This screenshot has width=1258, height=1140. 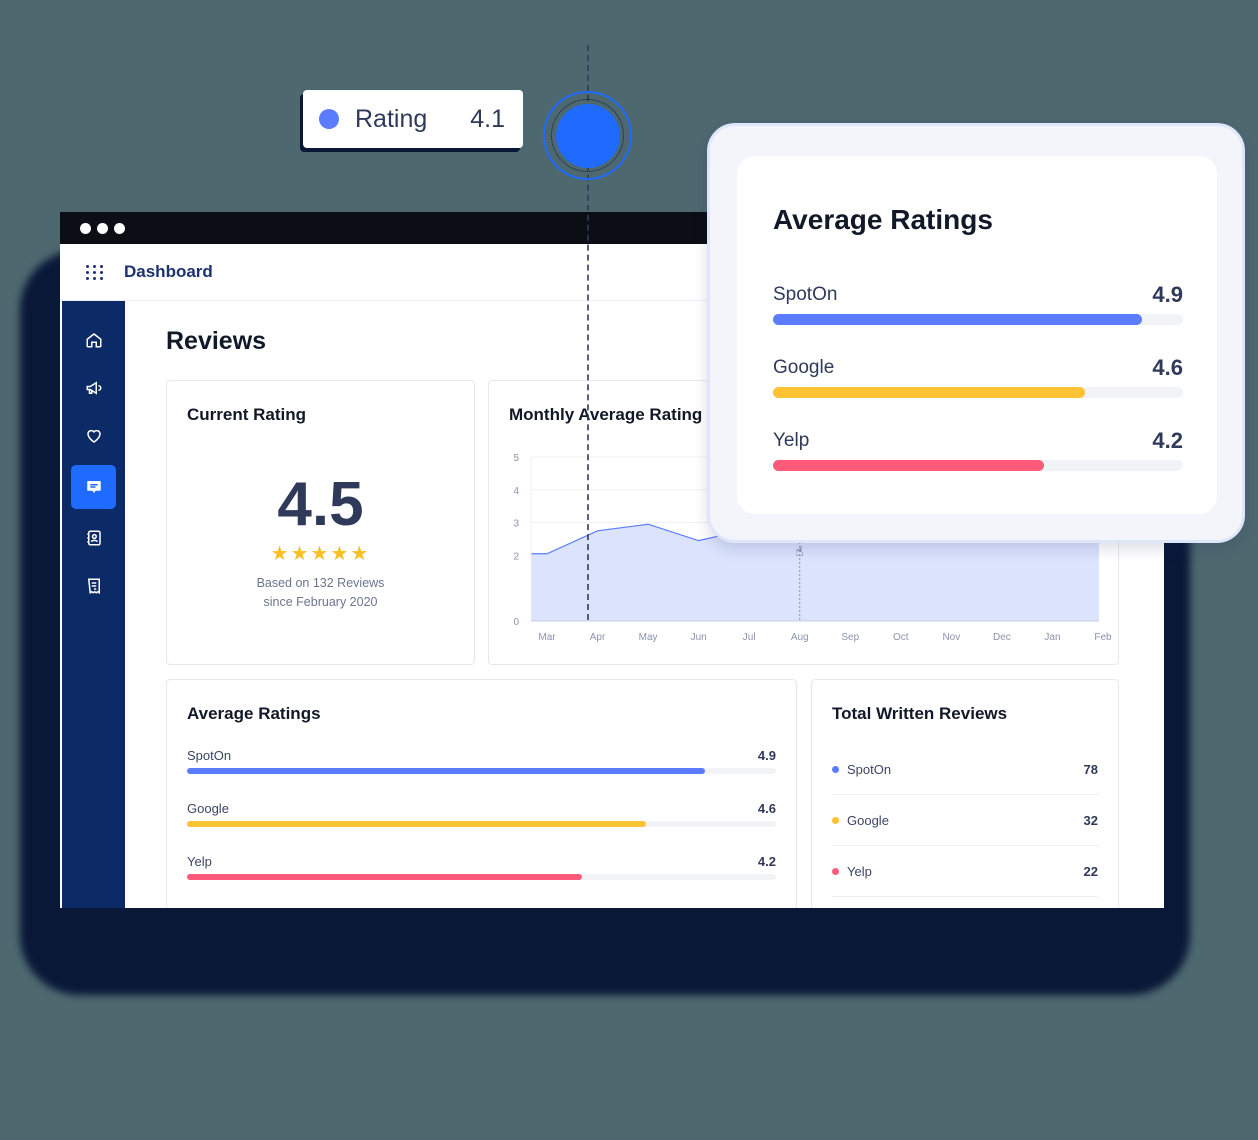 I want to click on svg-text: Jul, so click(x=749, y=637).